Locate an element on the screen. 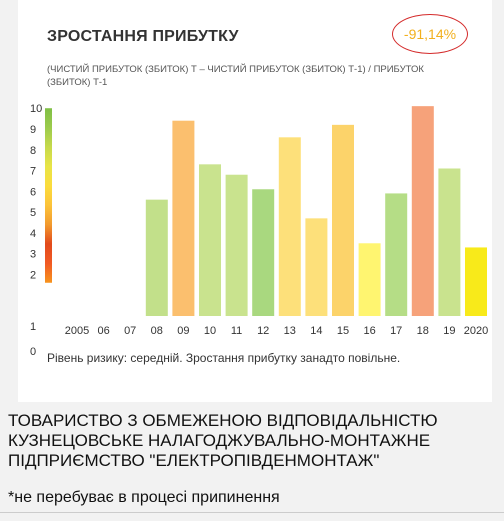 The image size is (504, 521). x-tick-label: 09 is located at coordinates (183, 331).